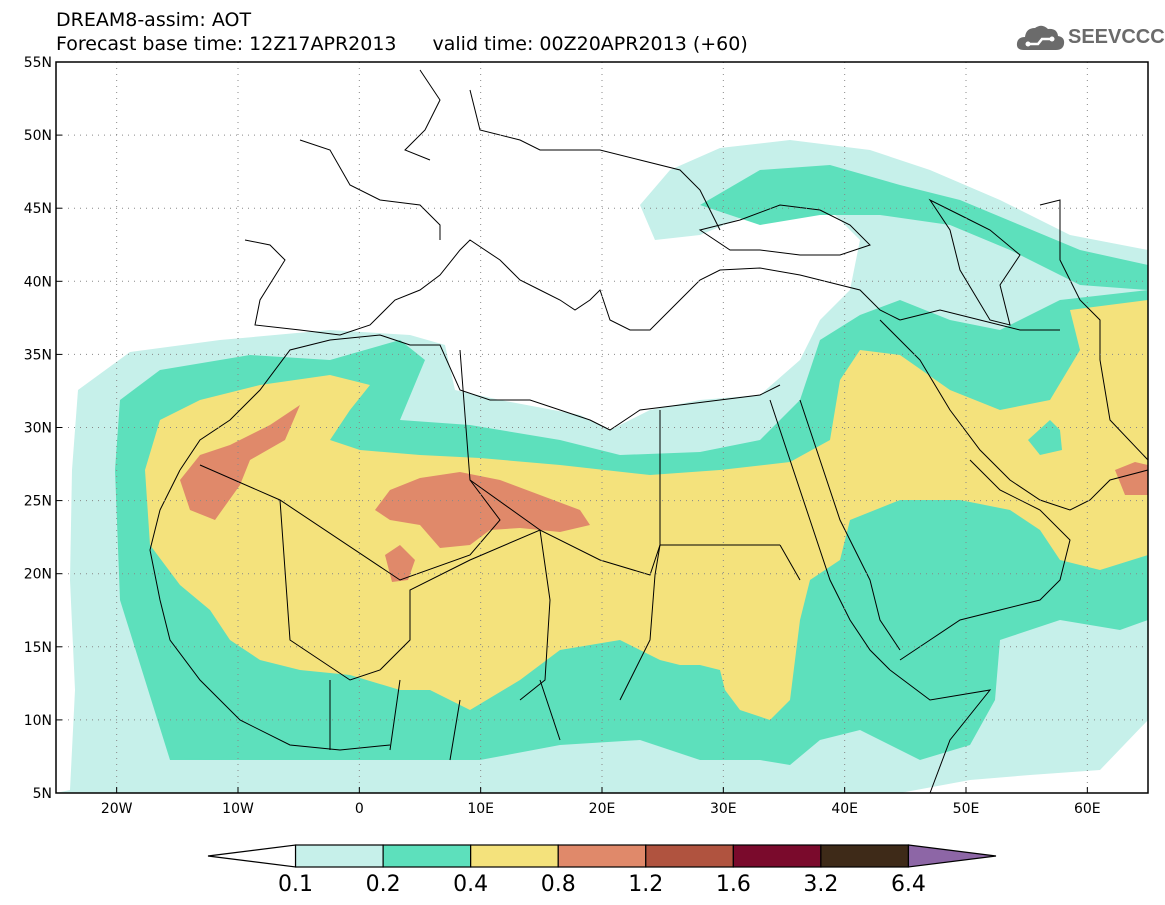 The image size is (1165, 905). I want to click on valid-time: valid time: 00Z20APR2013 (+60), so click(590, 44).